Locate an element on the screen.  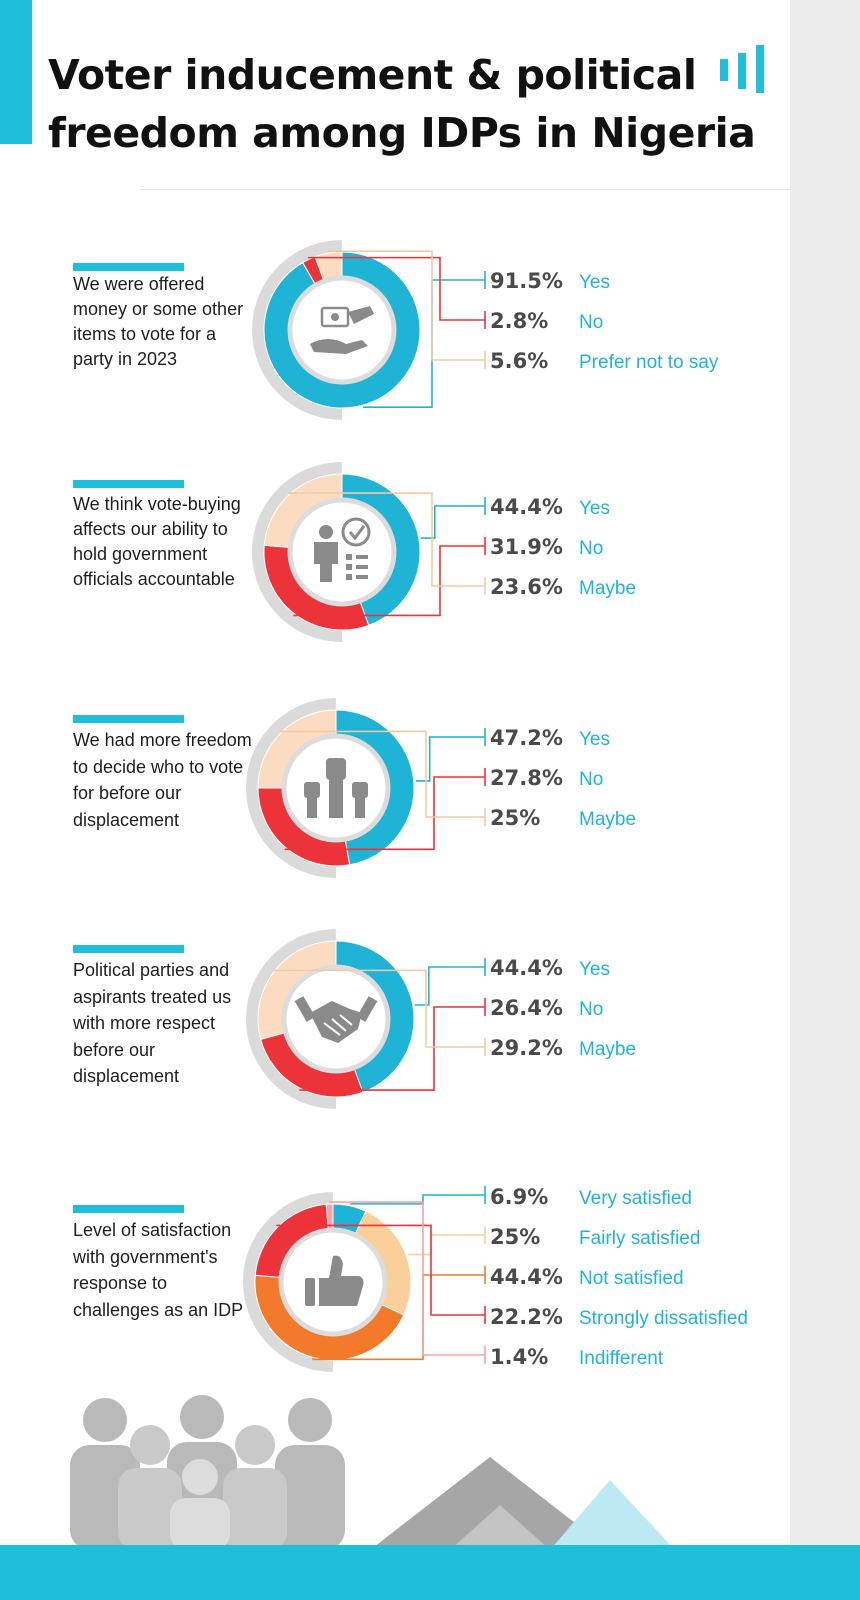
value-label-5-5: 1.4% is located at coordinates (519, 1357).